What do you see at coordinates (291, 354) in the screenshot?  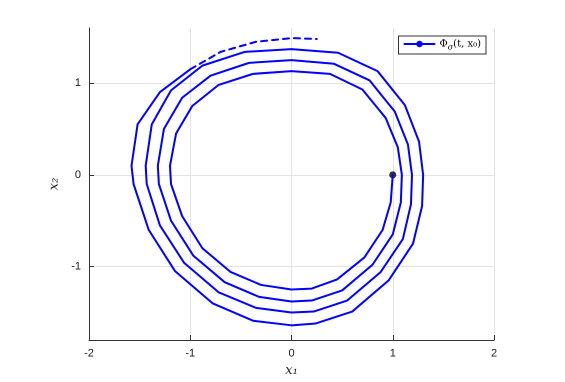 I see `x-tick-label: 0` at bounding box center [291, 354].